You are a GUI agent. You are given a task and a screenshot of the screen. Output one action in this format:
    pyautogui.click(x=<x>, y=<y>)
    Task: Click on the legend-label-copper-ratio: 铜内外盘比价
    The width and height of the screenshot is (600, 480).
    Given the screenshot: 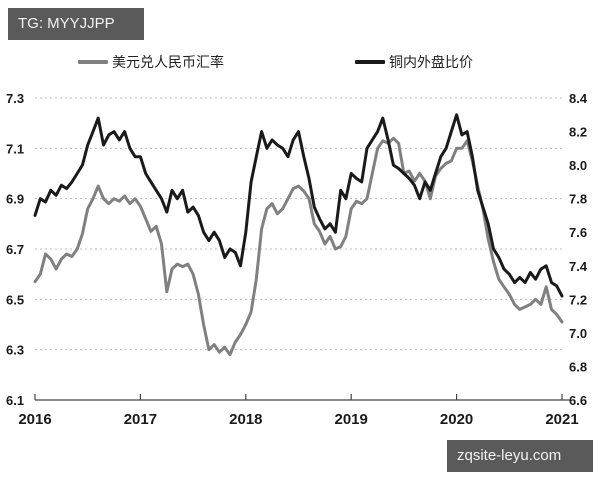 What is the action you would take?
    pyautogui.click(x=431, y=63)
    